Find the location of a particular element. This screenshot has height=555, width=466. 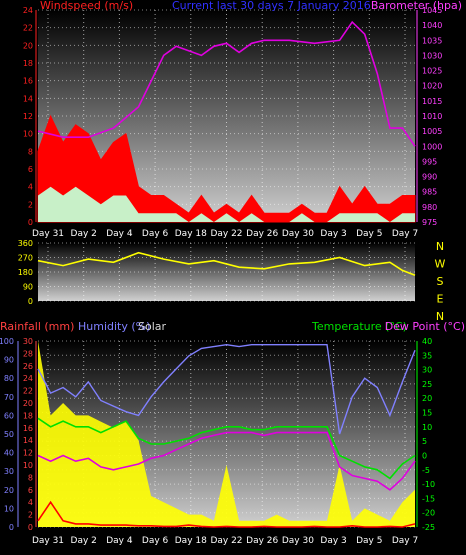

compass-letter-3: E is located at coordinates (440, 299).